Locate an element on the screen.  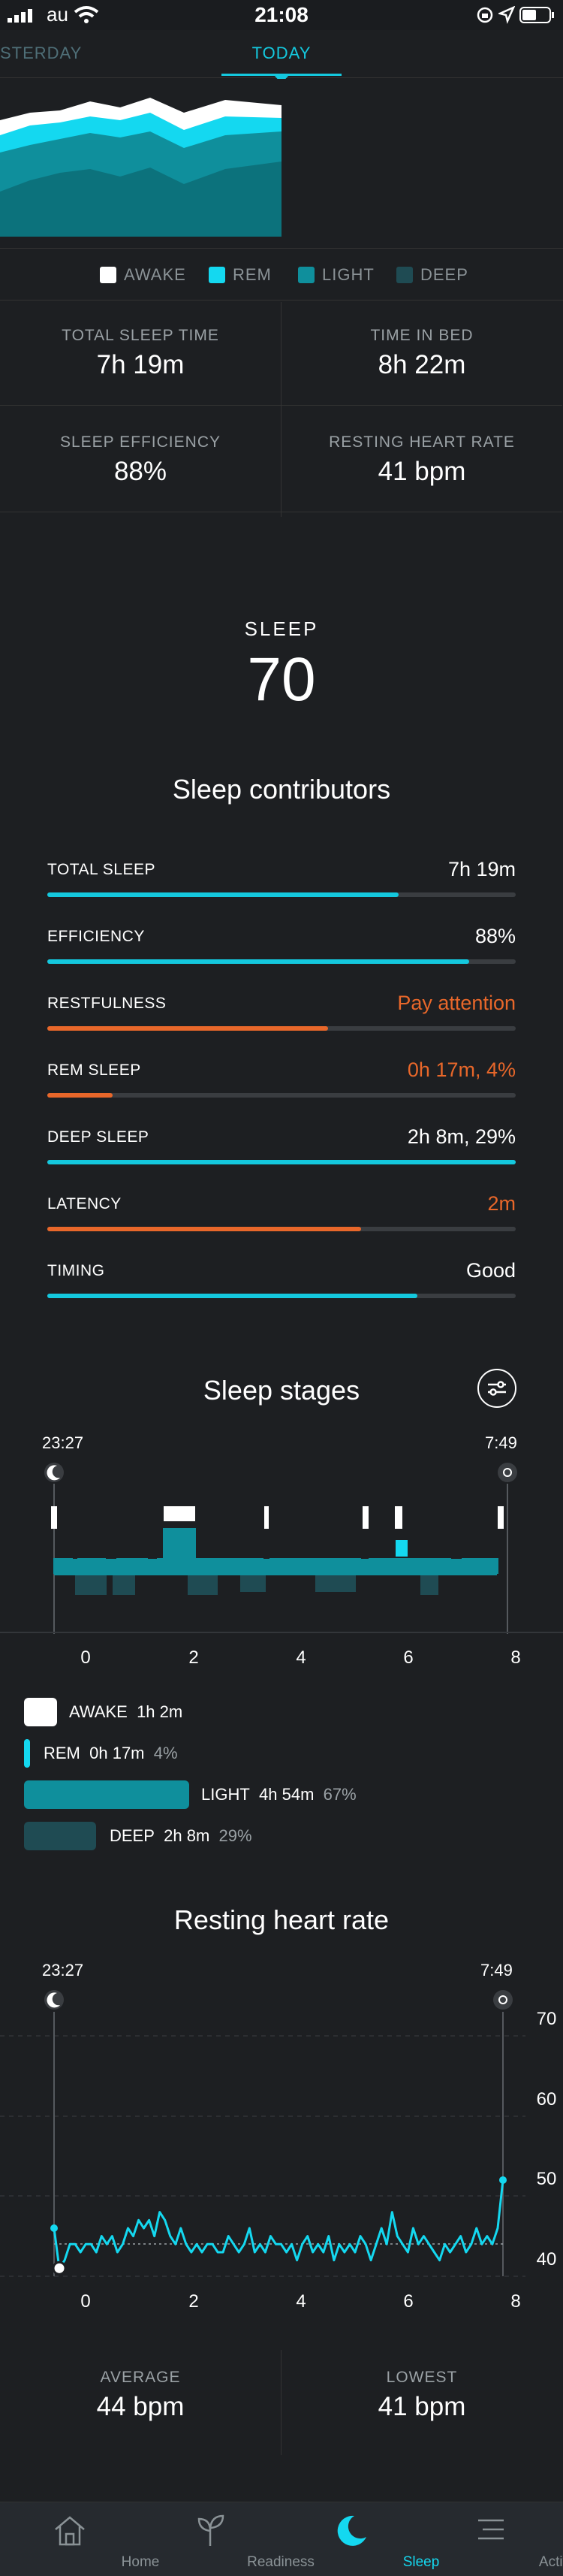
legend-light: LIGHT is located at coordinates (337, 275).